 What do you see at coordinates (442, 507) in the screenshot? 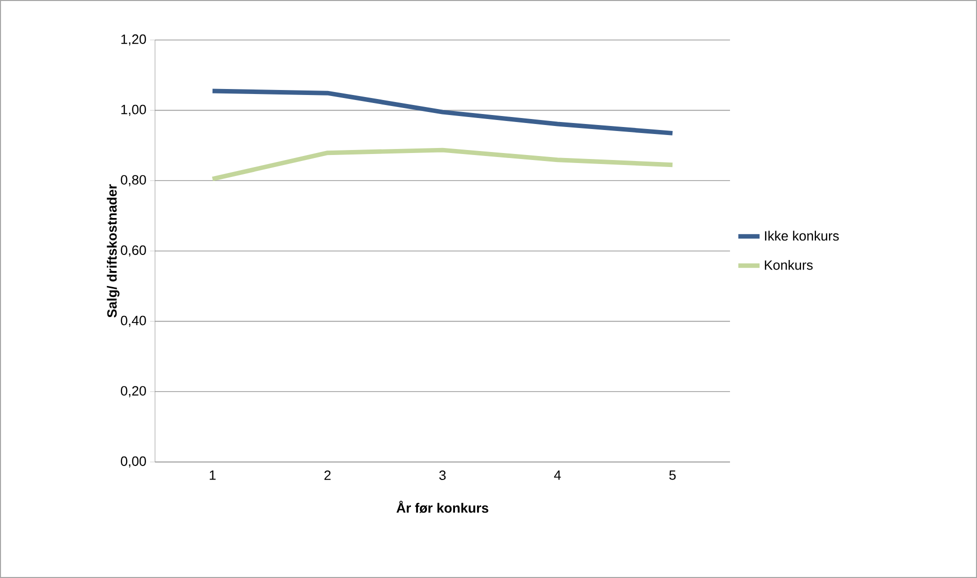
I see `x-axis-title: År før konkurs` at bounding box center [442, 507].